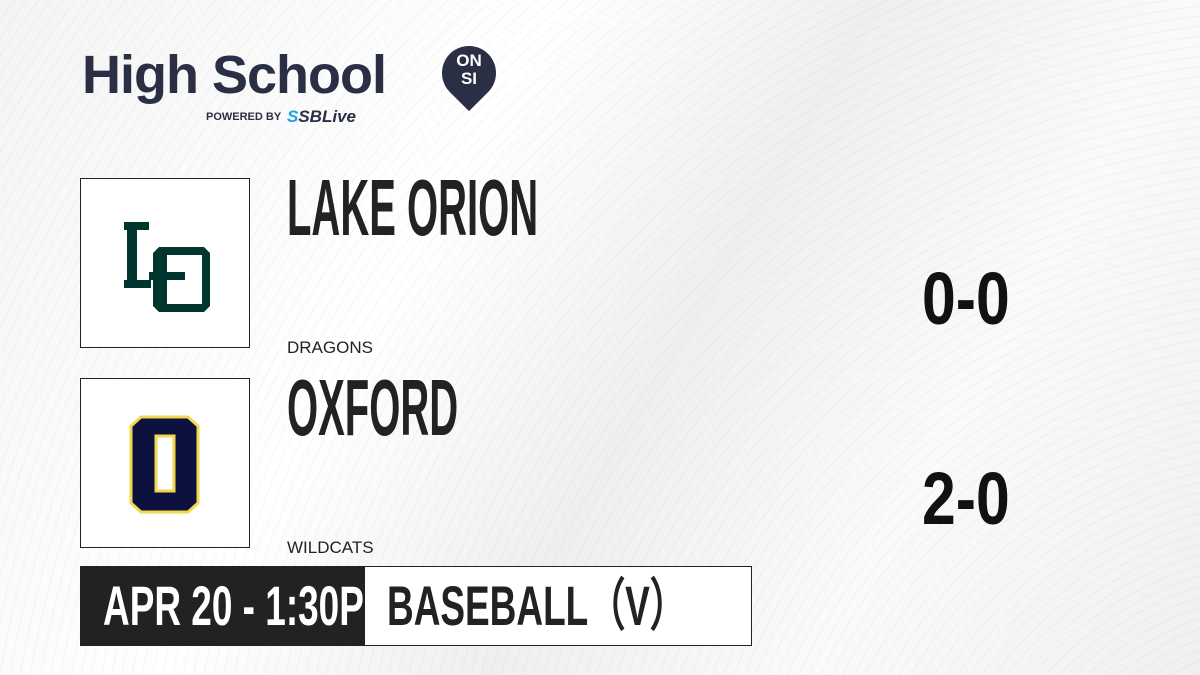 The height and width of the screenshot is (675, 1200). I want to click on team-mascot-home: DRAGONS, so click(330, 347).